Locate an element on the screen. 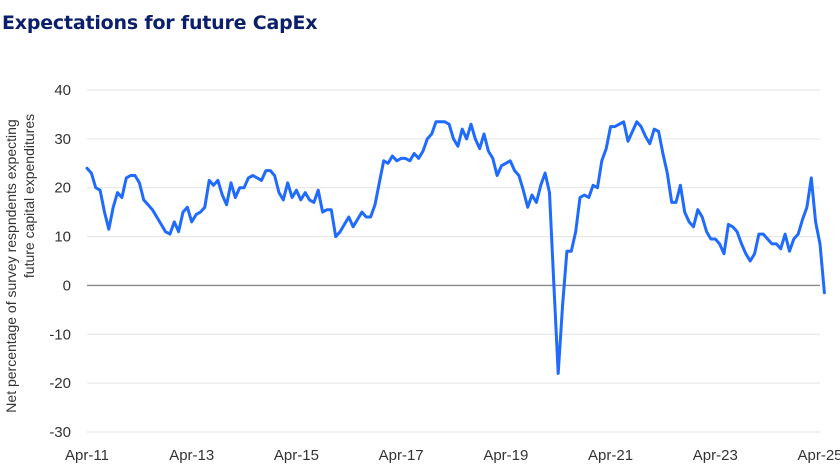 This screenshot has width=840, height=472. y-tick-label: 30 is located at coordinates (62, 139).